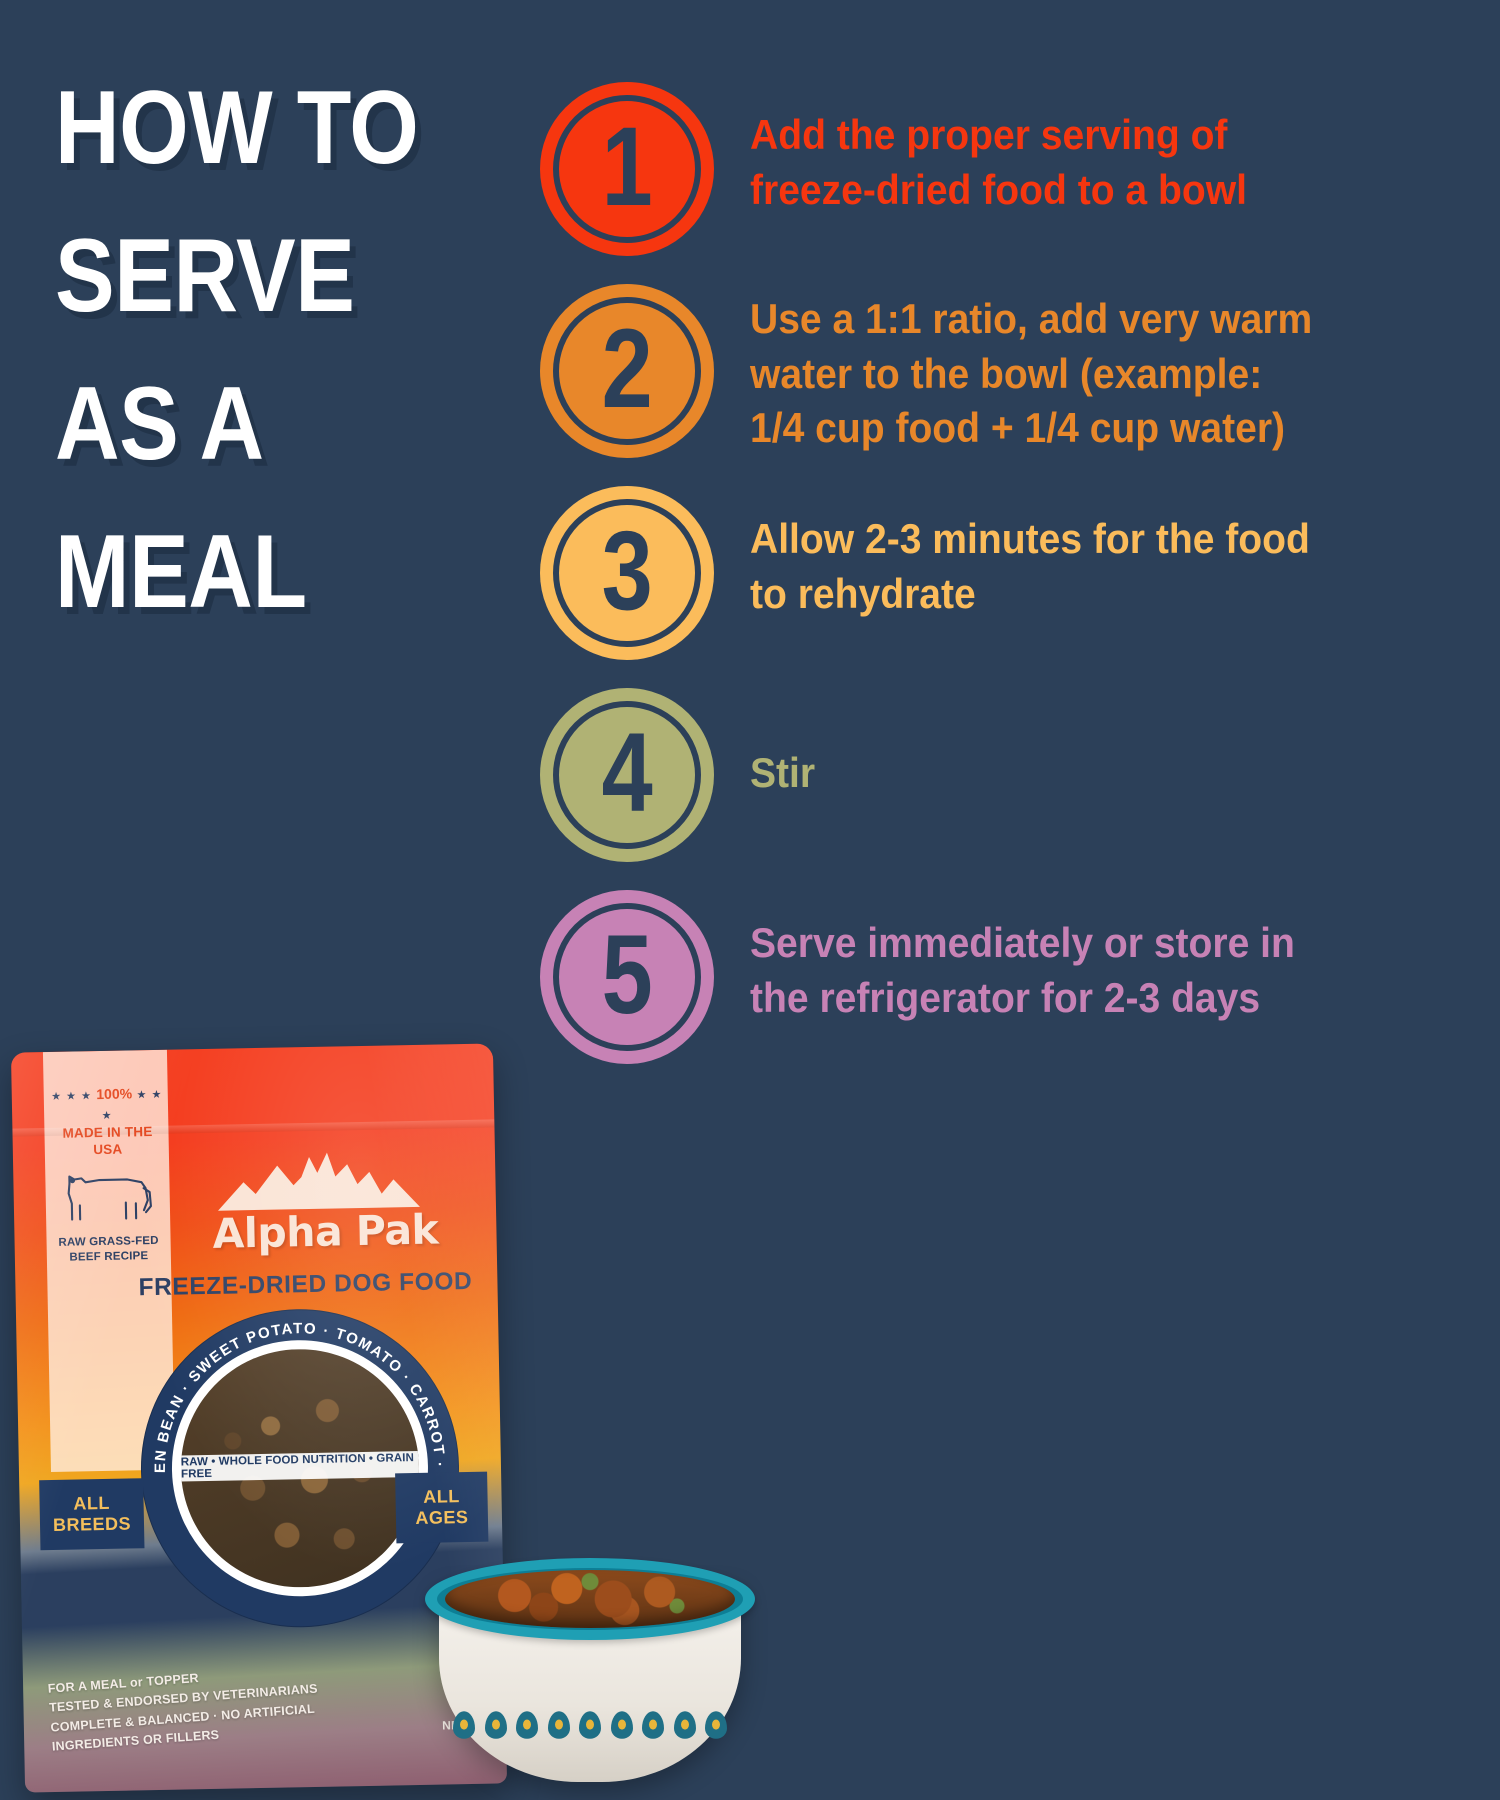 Image resolution: width=1500 pixels, height=1800 pixels. What do you see at coordinates (627, 974) in the screenshot?
I see `step-number-5: 5` at bounding box center [627, 974].